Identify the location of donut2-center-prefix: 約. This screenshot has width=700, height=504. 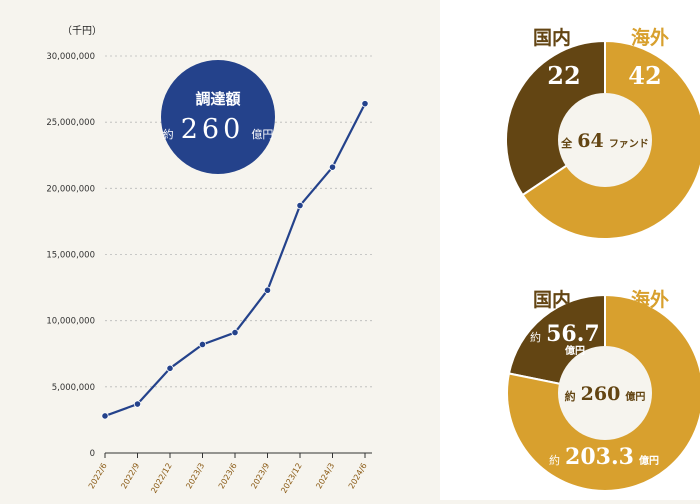
(570, 396).